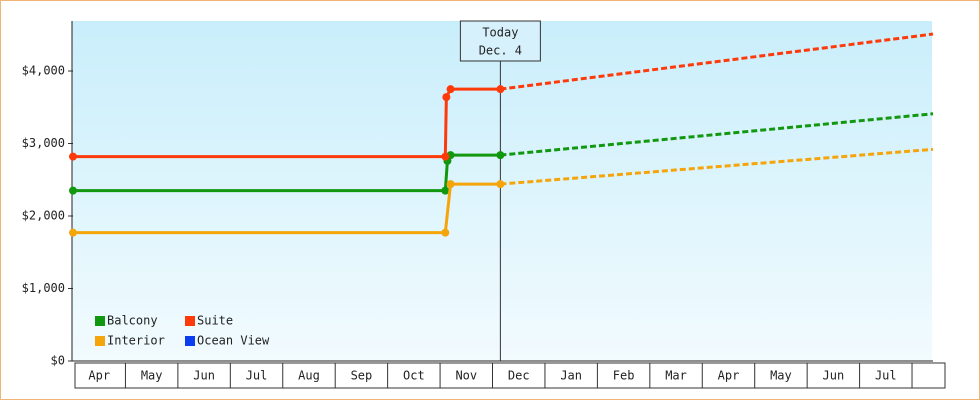 This screenshot has height=400, width=980. Describe the element at coordinates (43, 288) in the screenshot. I see `y-tick-label: $1,000` at that location.